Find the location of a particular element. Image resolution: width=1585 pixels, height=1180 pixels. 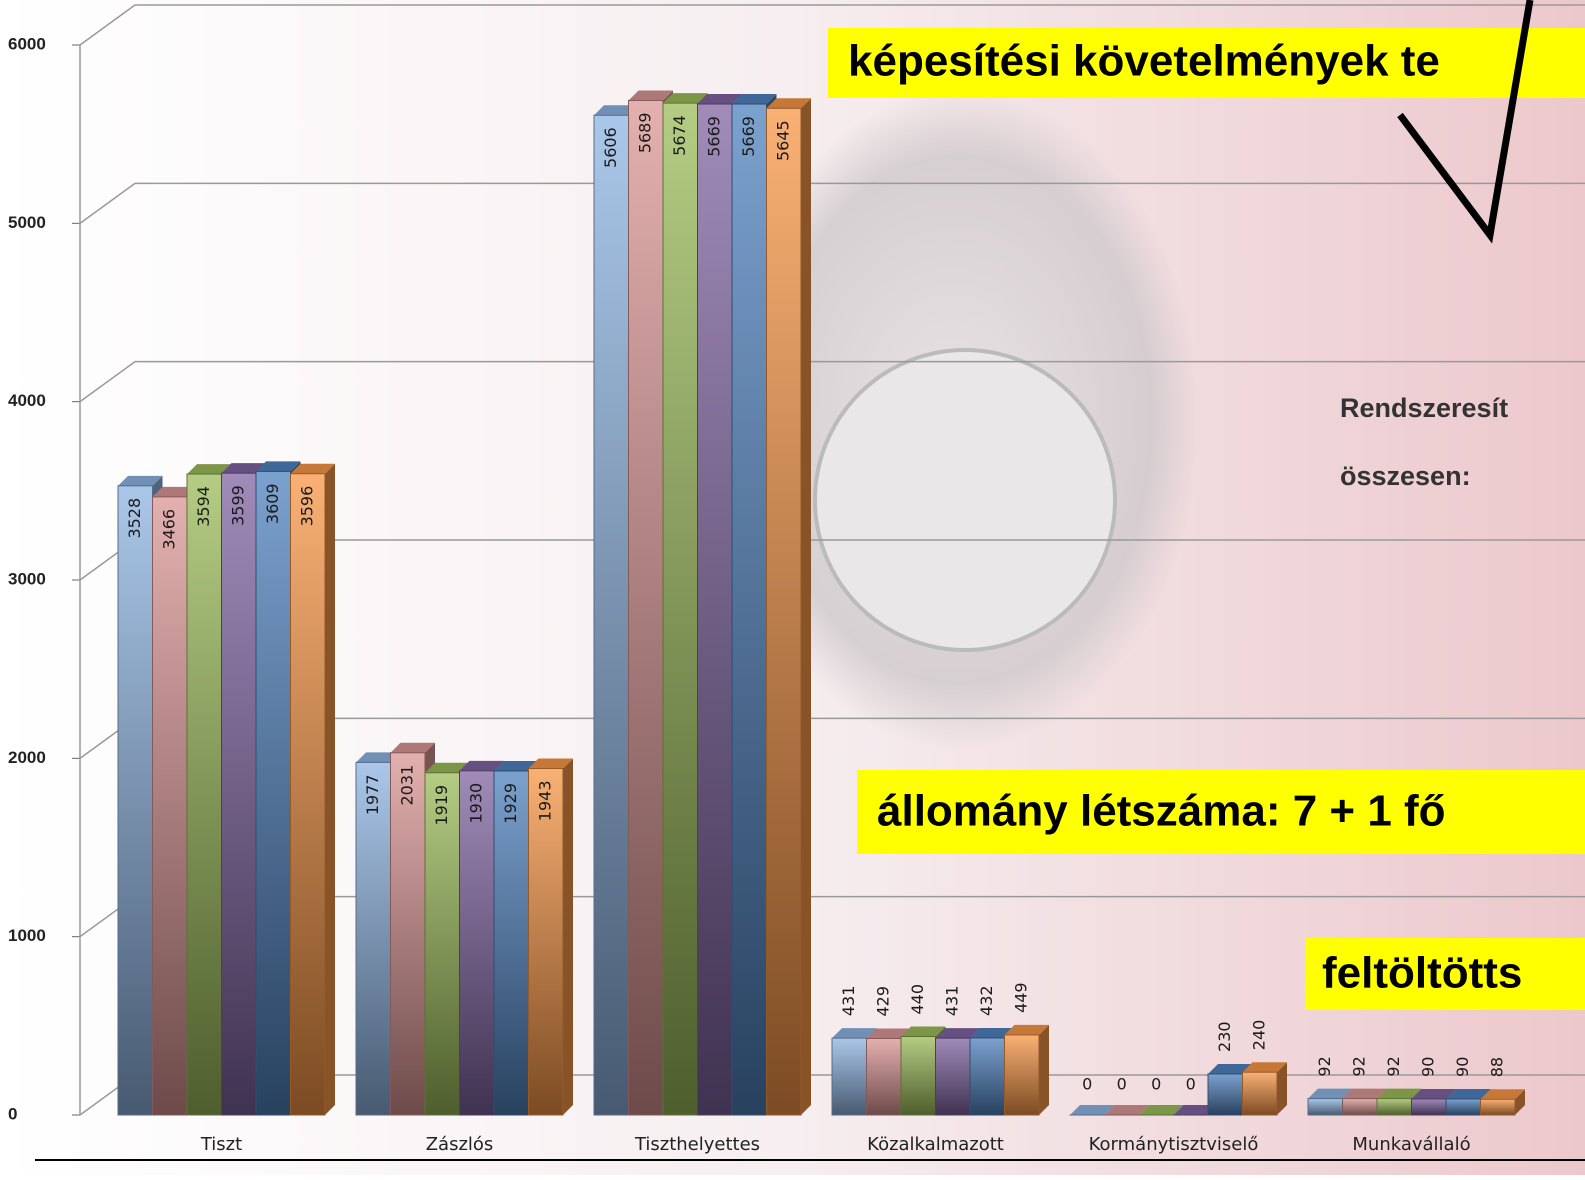

y-tick-label: 2000 is located at coordinates (27, 757).